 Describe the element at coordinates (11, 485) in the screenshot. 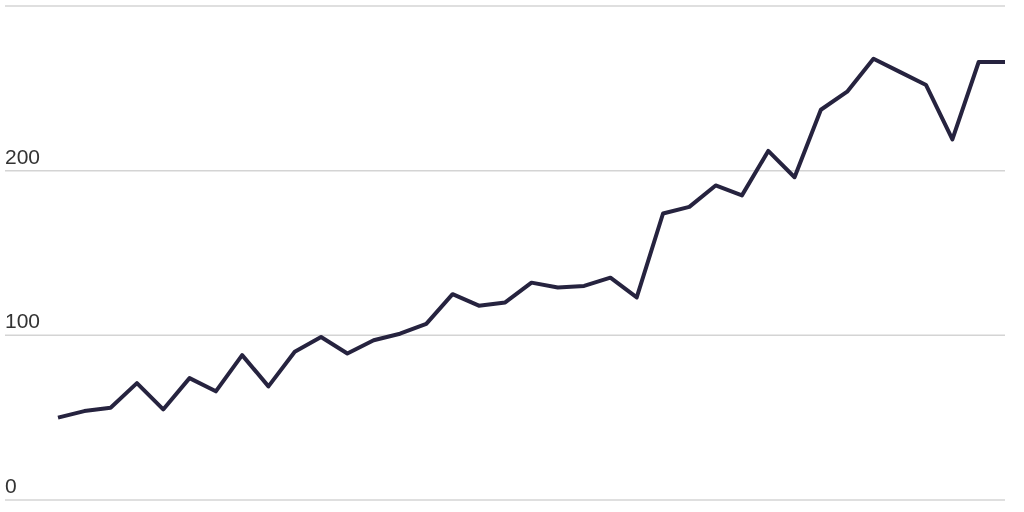

I see `y-tick-label: 0` at that location.